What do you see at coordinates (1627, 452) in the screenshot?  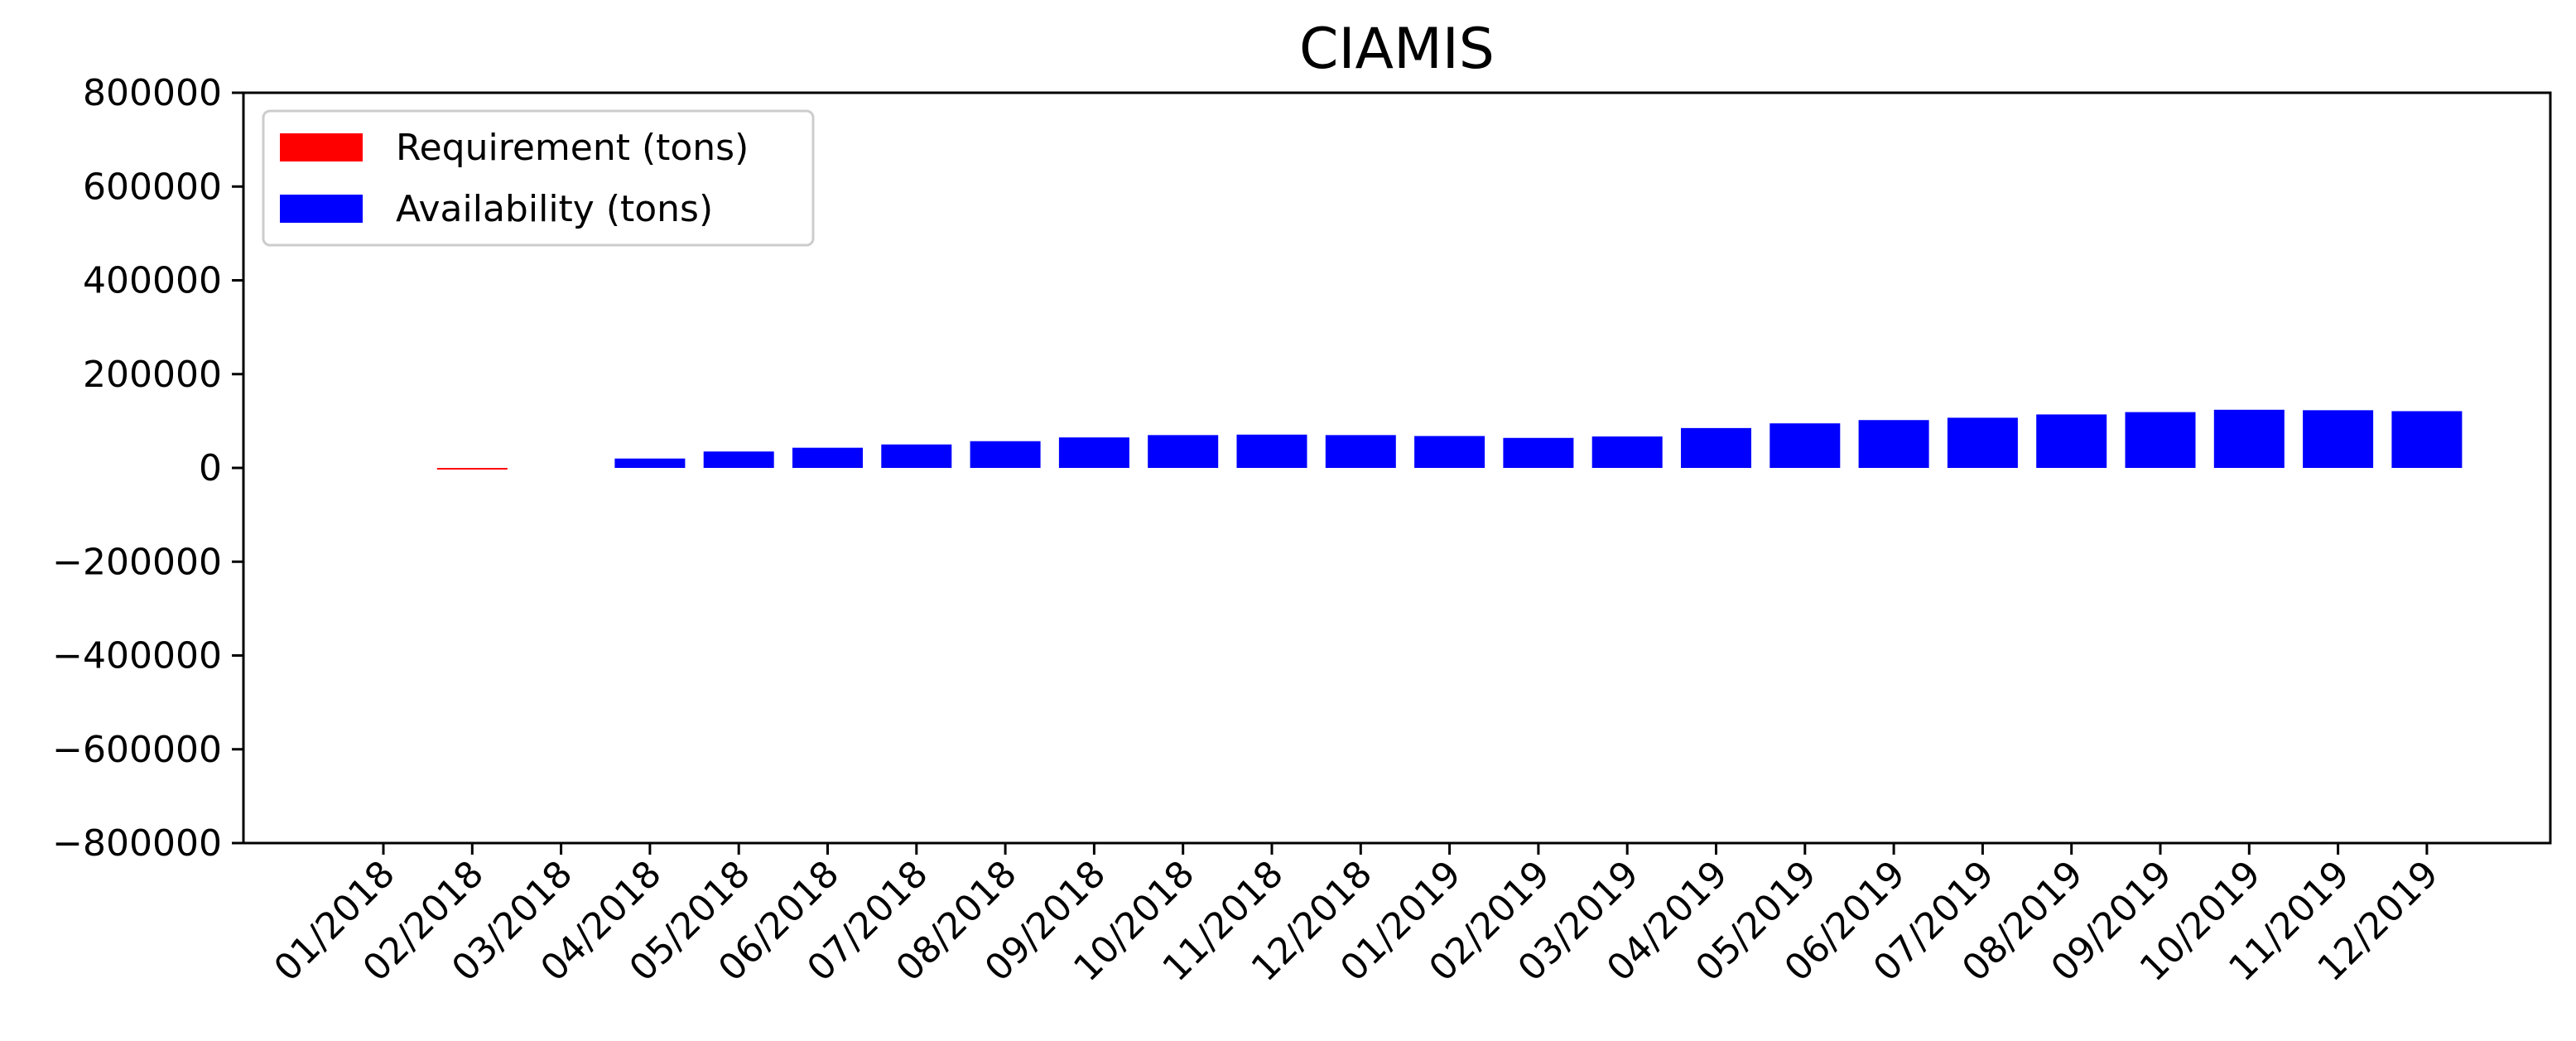 I see `bar-availability-03/2019` at bounding box center [1627, 452].